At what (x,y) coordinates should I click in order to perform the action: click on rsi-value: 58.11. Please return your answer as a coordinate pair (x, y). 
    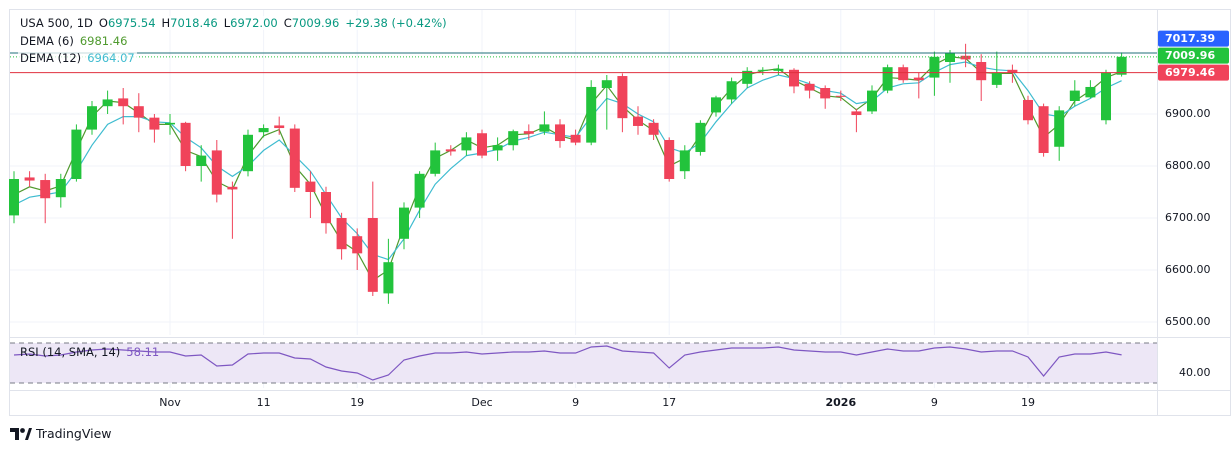
    Looking at the image, I should click on (143, 352).